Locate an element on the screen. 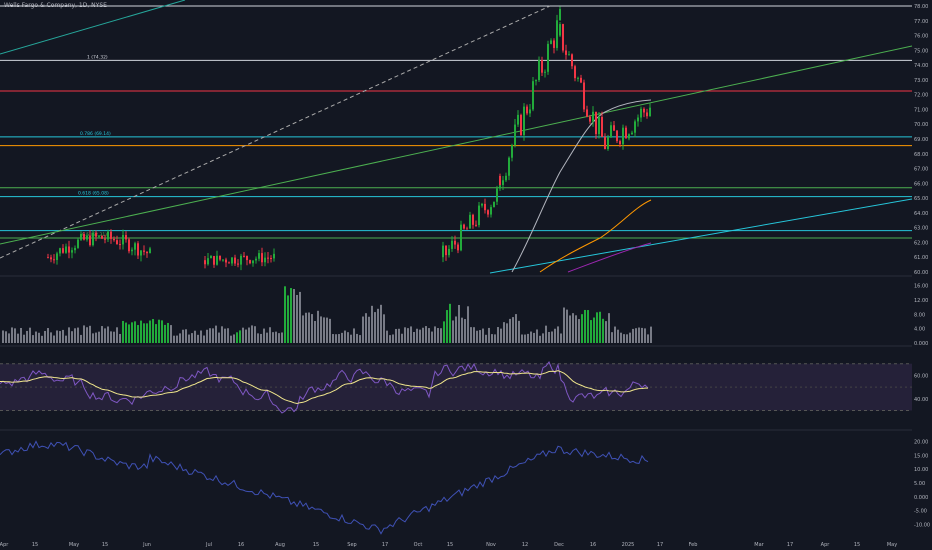 The image size is (932, 550). x-tick-label: Apr is located at coordinates (826, 545).